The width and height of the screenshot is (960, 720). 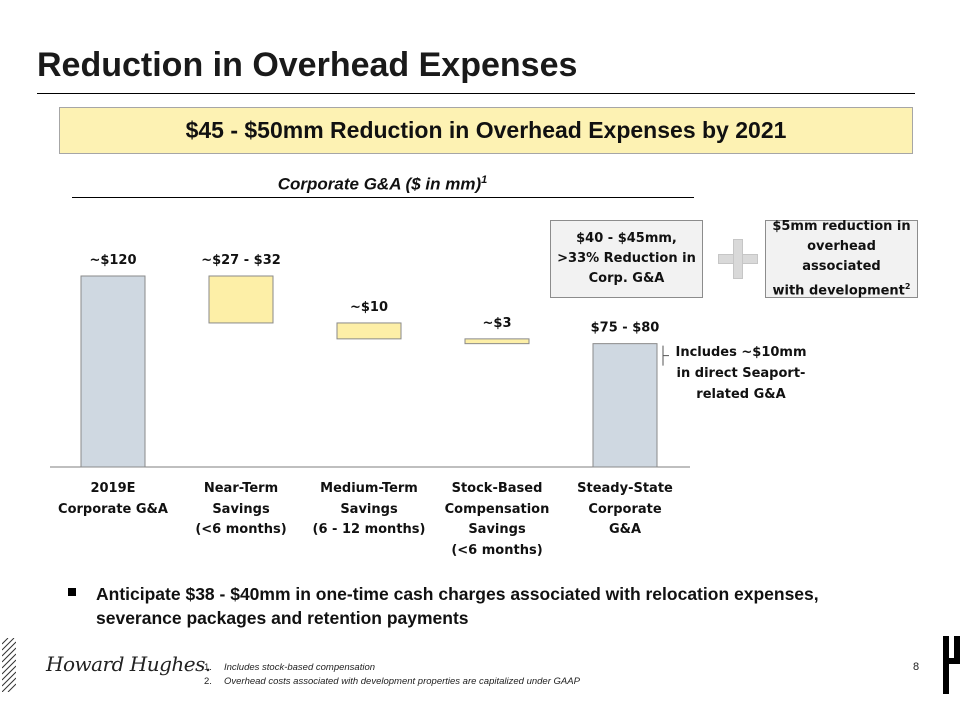 I want to click on development-callout-line-3: with development2, so click(x=841, y=290).